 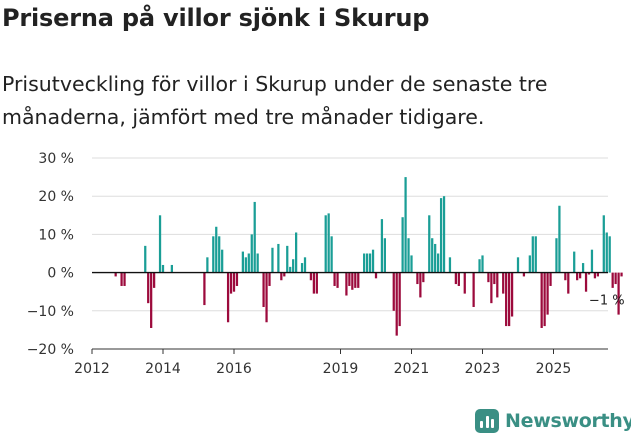 What do you see at coordinates (341, 369) in the screenshot?
I see `x-tick-label: 2019` at bounding box center [341, 369].